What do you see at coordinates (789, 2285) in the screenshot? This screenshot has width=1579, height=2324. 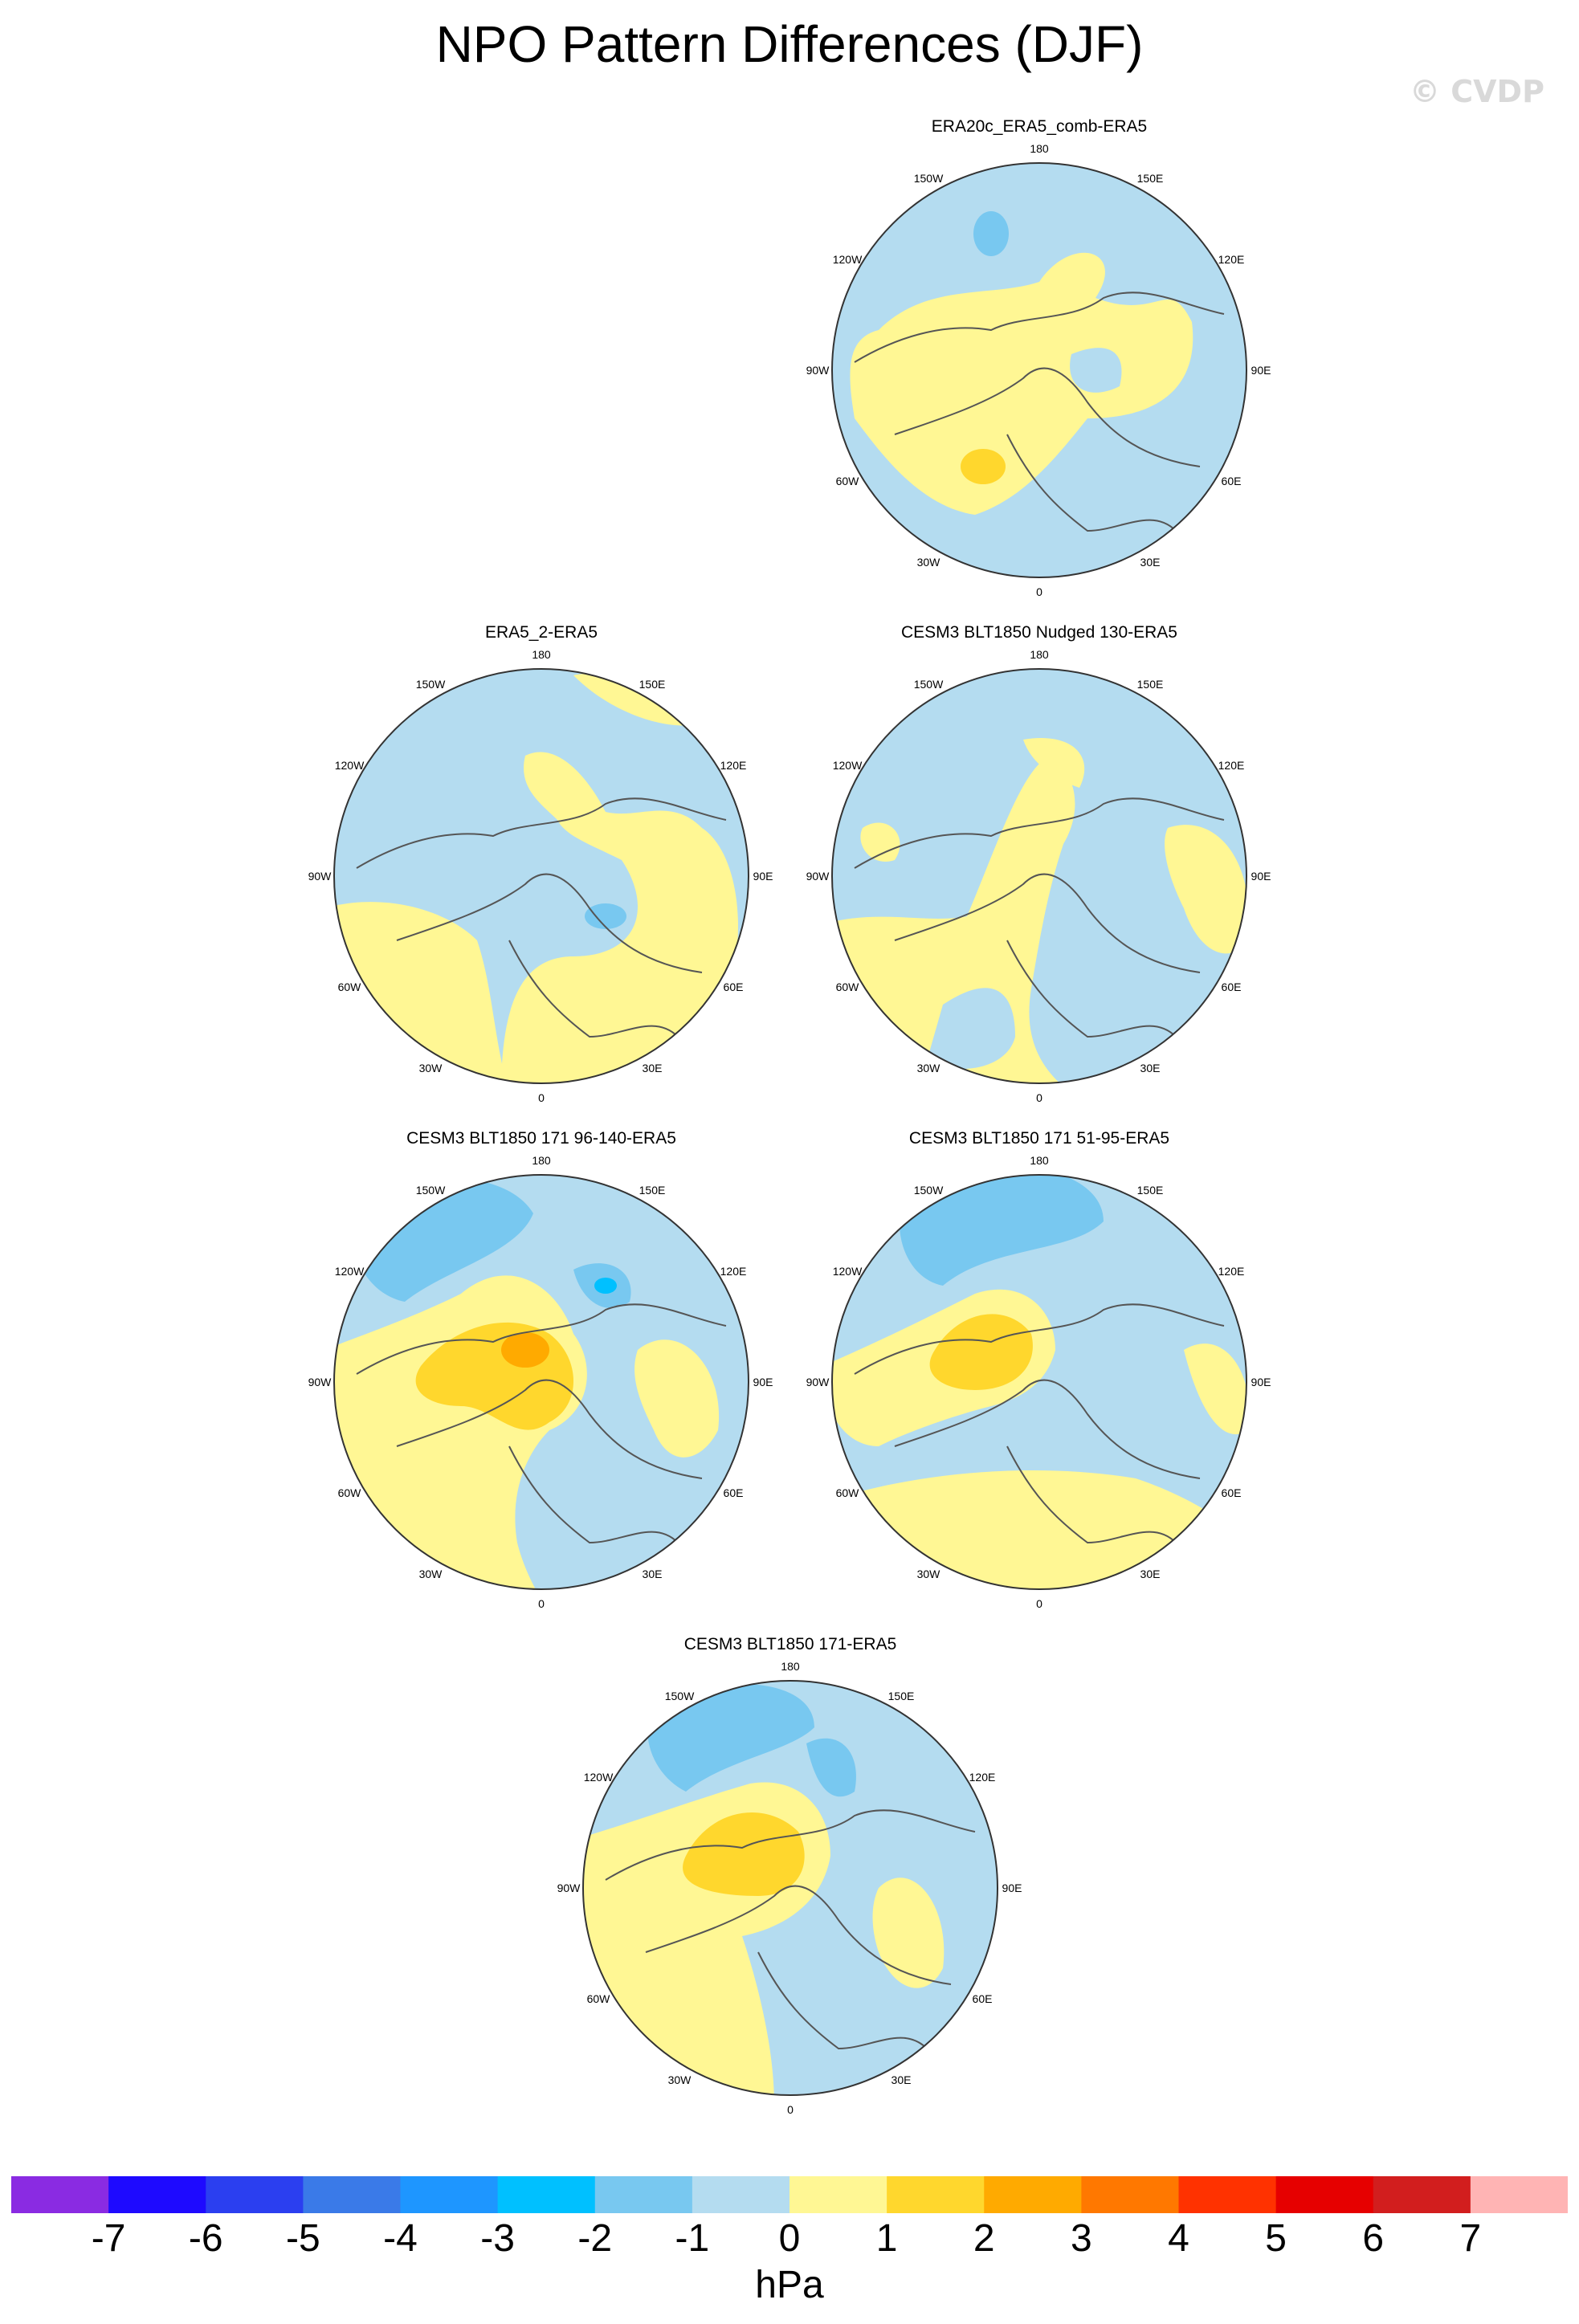 I see `colorbar-unit: hPa` at bounding box center [789, 2285].